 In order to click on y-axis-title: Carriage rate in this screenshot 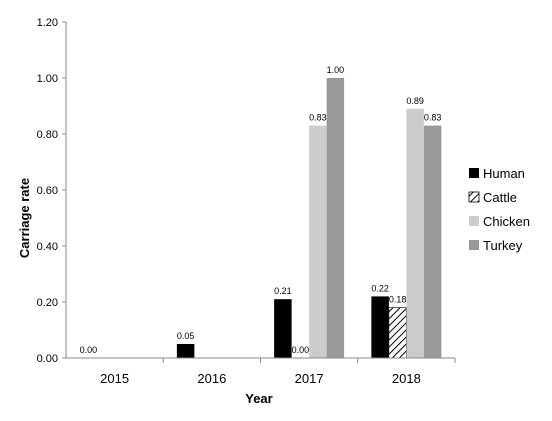, I will do `click(24, 218)`.